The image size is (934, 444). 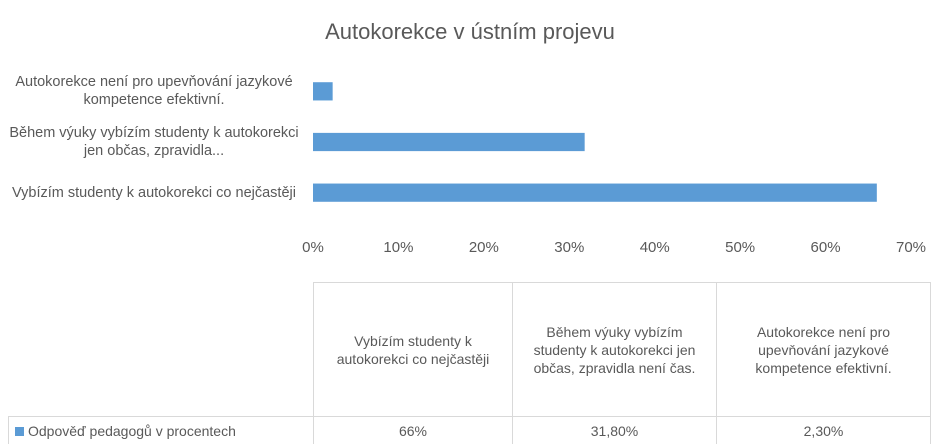 I want to click on x-tick-label: 60%, so click(x=826, y=247).